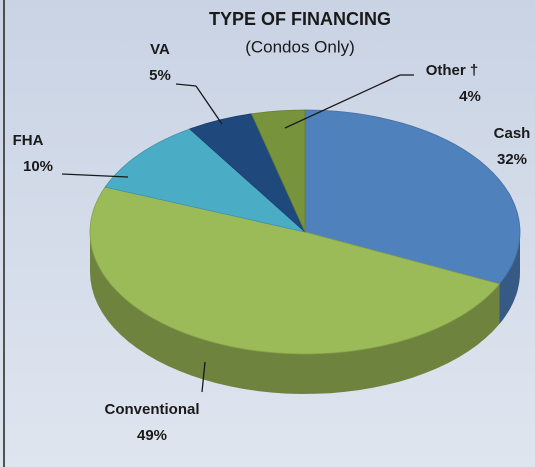 This screenshot has width=535, height=467. Describe the element at coordinates (452, 70) in the screenshot. I see `slice-label: Other †` at that location.